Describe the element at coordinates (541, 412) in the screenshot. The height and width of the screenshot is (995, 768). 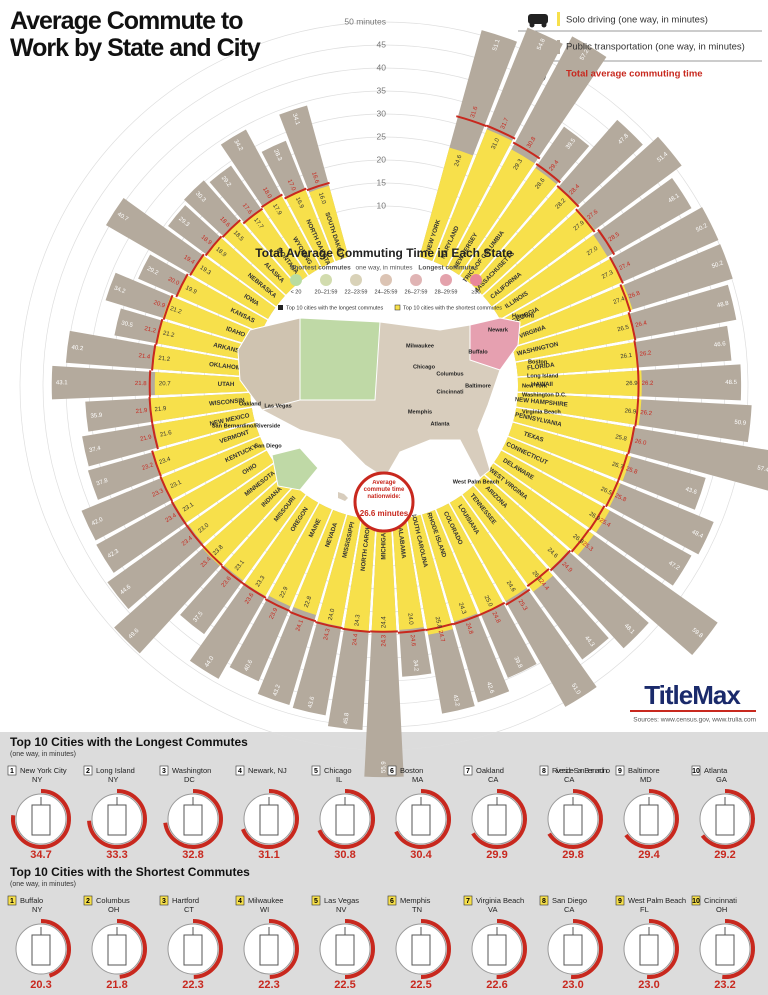
I see `map-city-label: Virginia Beach` at that location.